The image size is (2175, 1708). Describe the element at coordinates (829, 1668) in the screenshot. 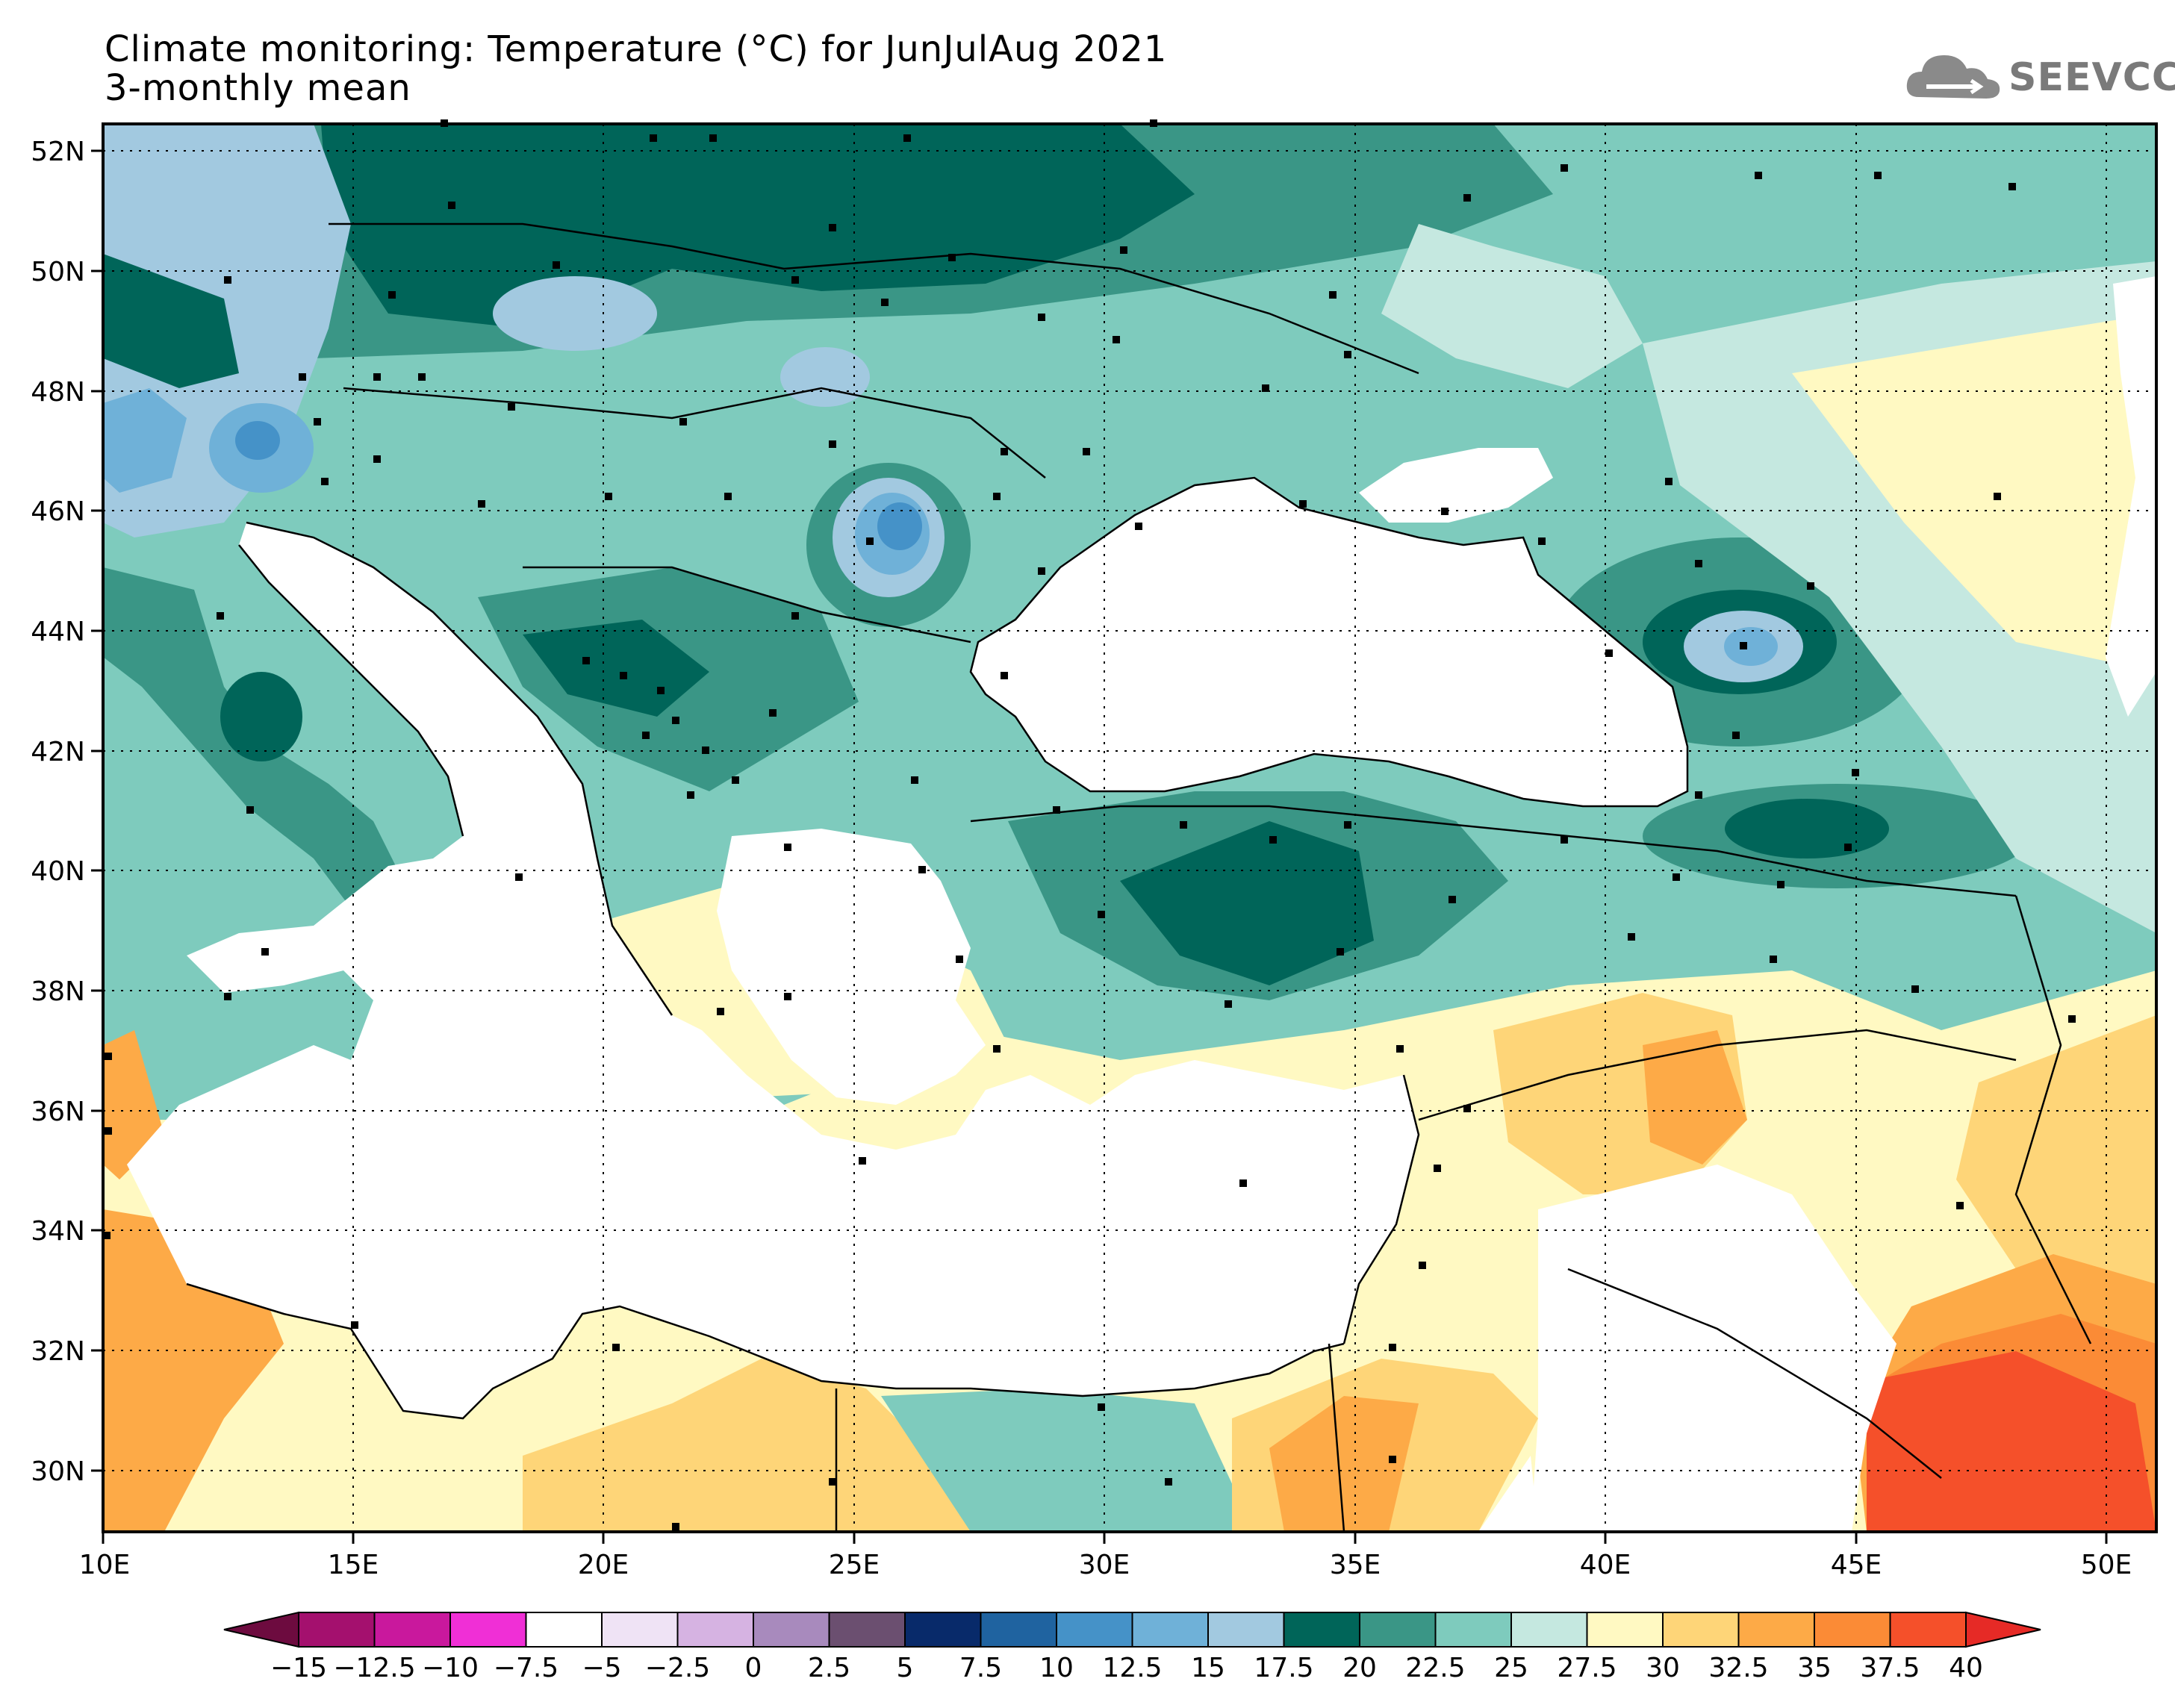

I see `colorbar-tick-label: 2.5` at that location.